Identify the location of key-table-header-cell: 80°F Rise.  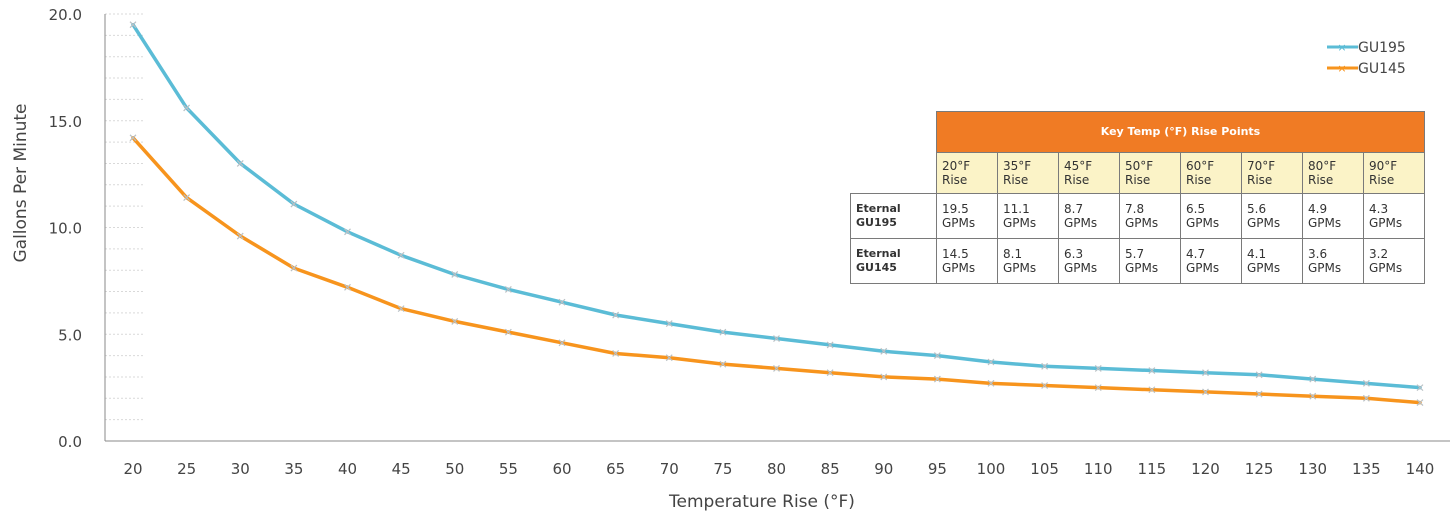
(1333, 173).